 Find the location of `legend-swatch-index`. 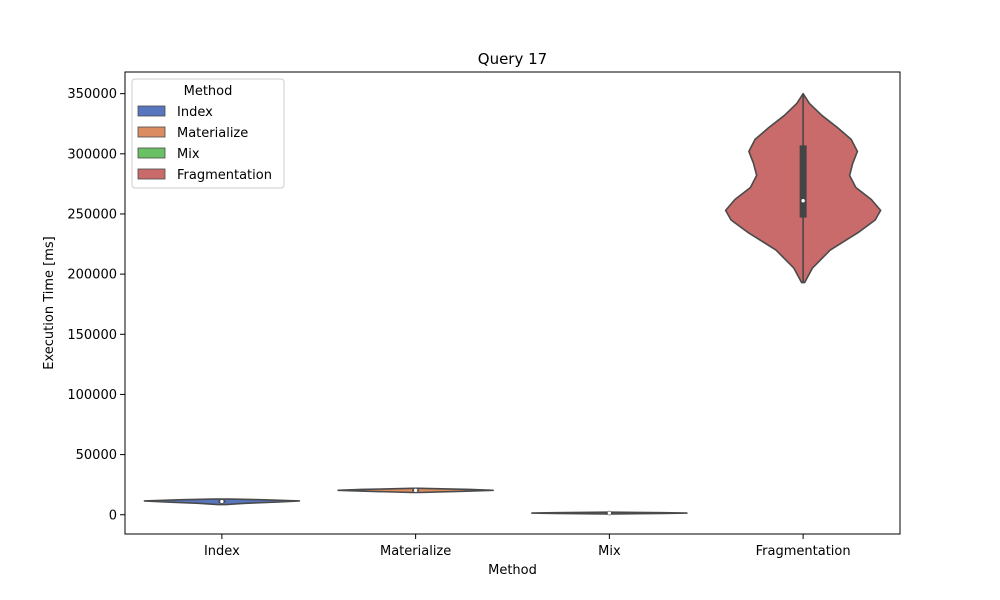

legend-swatch-index is located at coordinates (151, 111).